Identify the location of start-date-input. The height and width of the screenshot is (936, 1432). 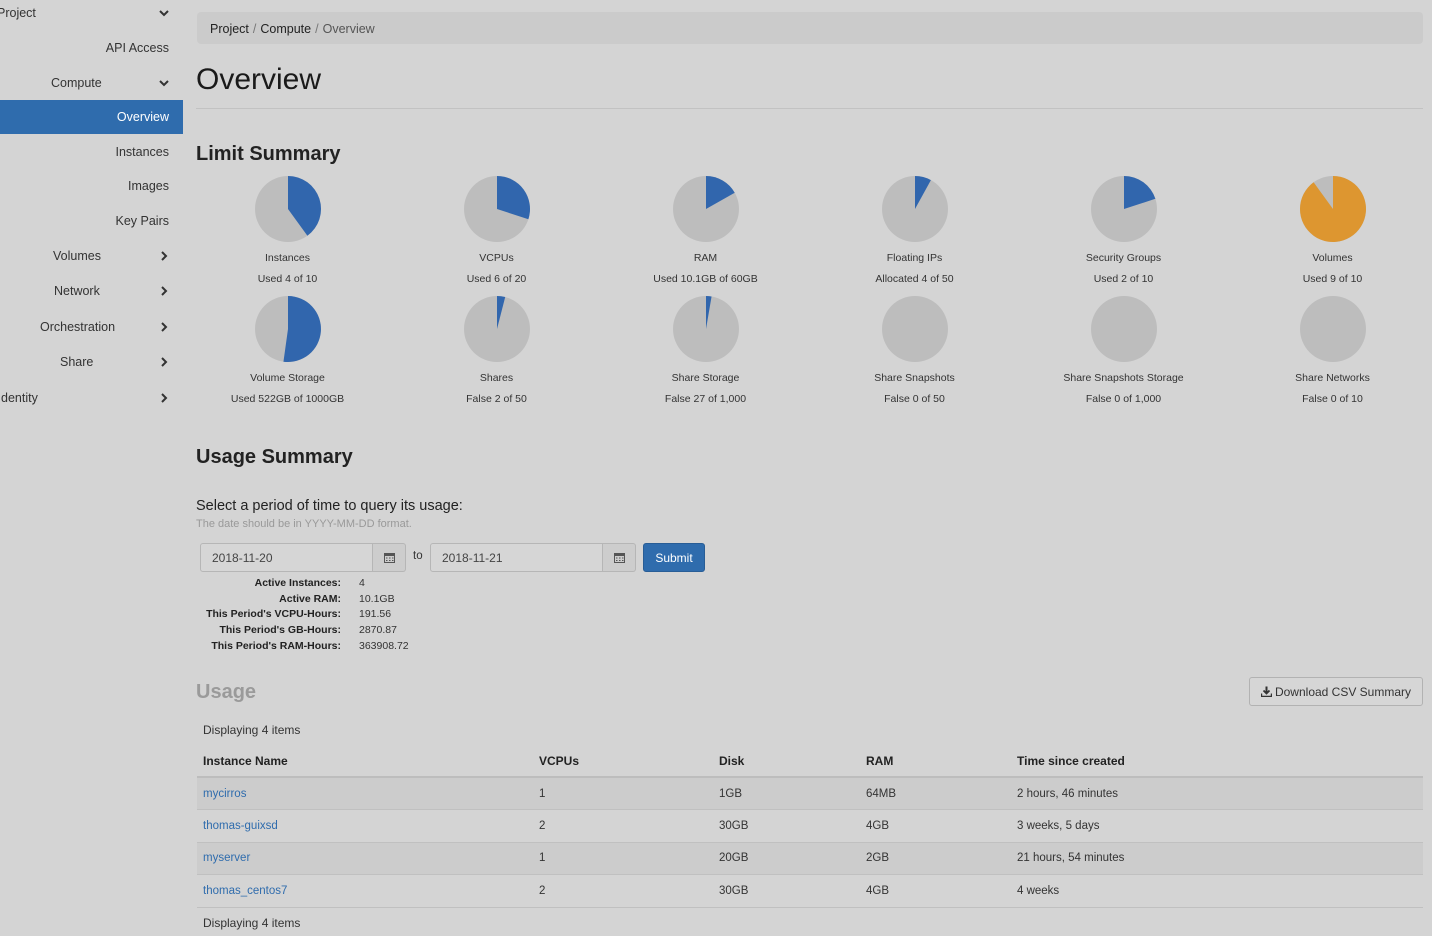
(286, 557).